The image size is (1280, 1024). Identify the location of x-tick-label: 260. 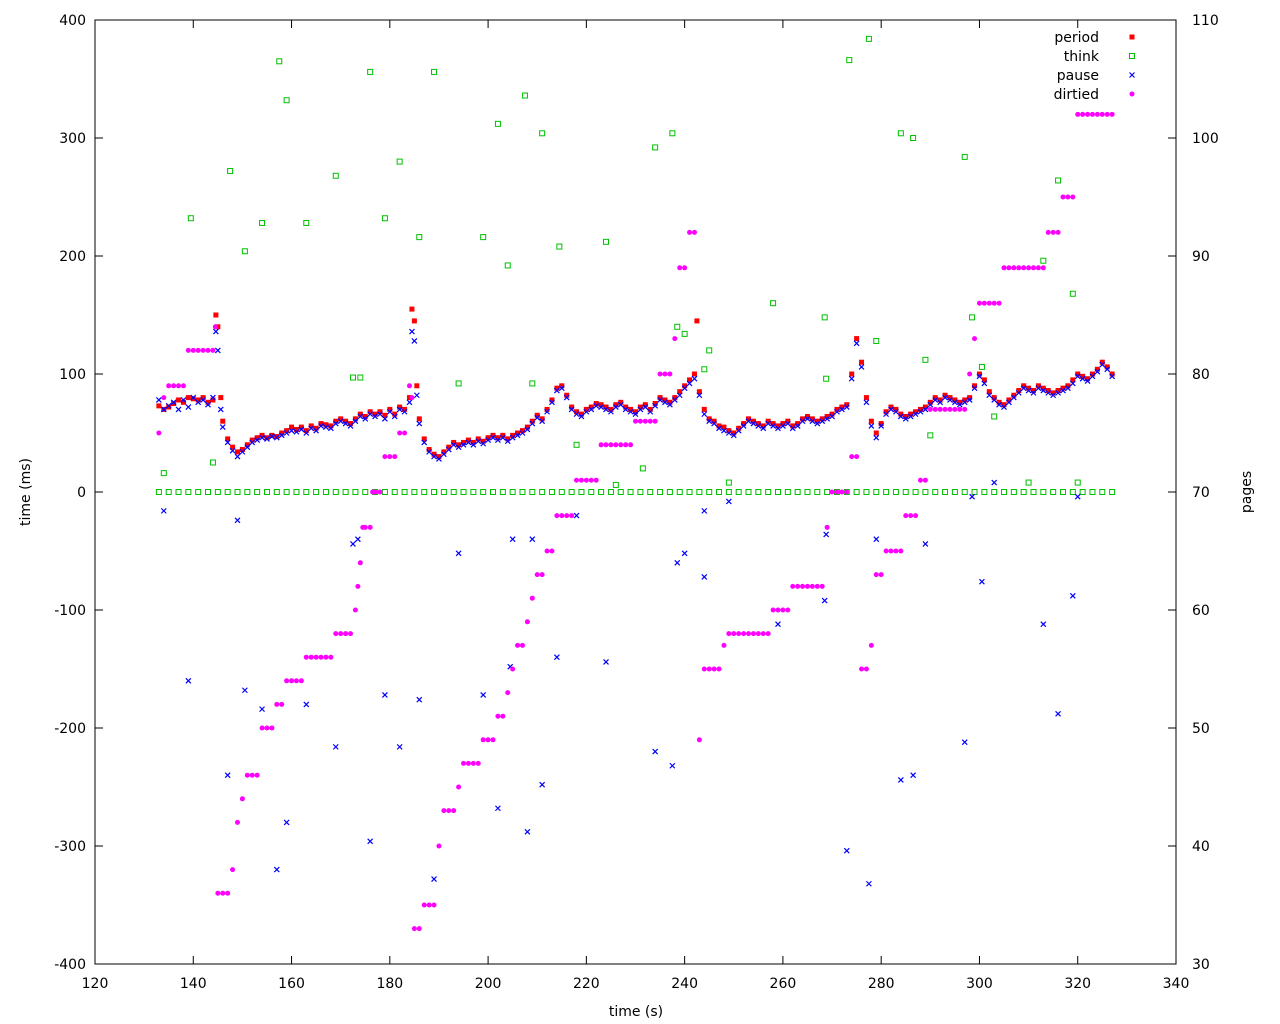
(783, 984).